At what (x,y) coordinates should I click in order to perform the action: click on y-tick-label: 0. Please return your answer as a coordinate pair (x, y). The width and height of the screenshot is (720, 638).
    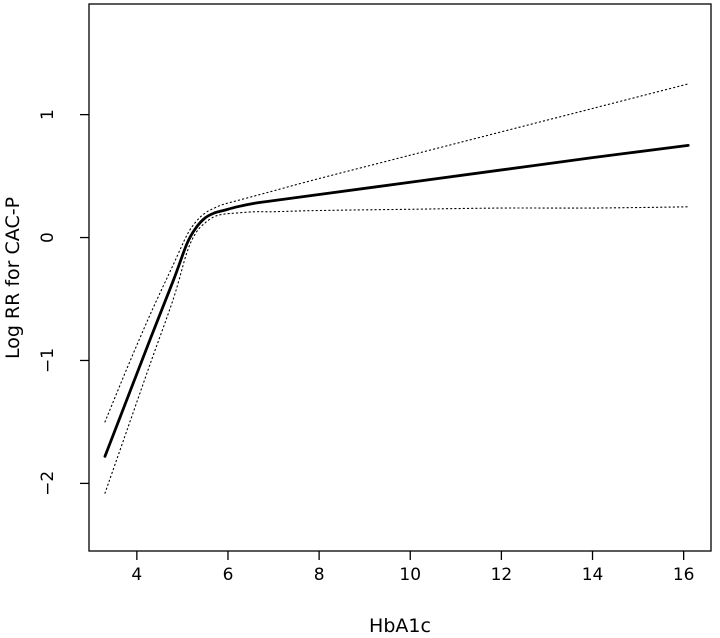
    Looking at the image, I should click on (48, 237).